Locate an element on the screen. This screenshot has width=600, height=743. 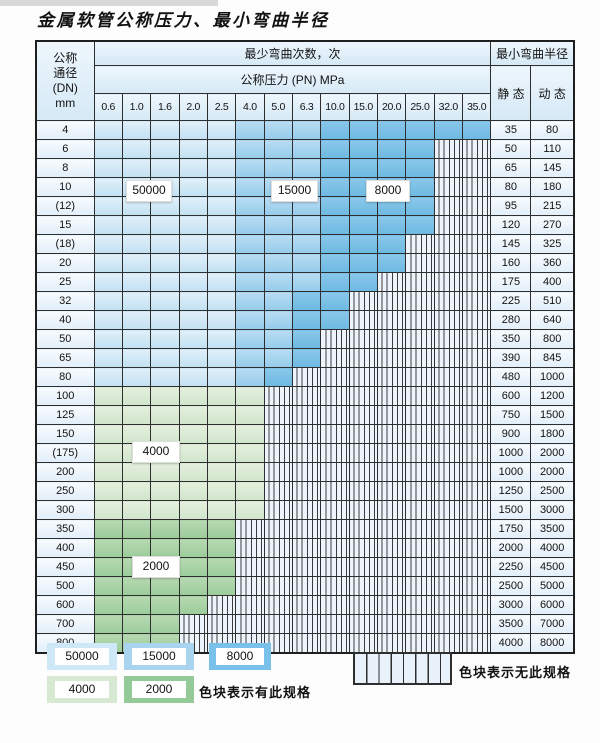
dynamic-radius-cell: 3500 is located at coordinates (552, 529).